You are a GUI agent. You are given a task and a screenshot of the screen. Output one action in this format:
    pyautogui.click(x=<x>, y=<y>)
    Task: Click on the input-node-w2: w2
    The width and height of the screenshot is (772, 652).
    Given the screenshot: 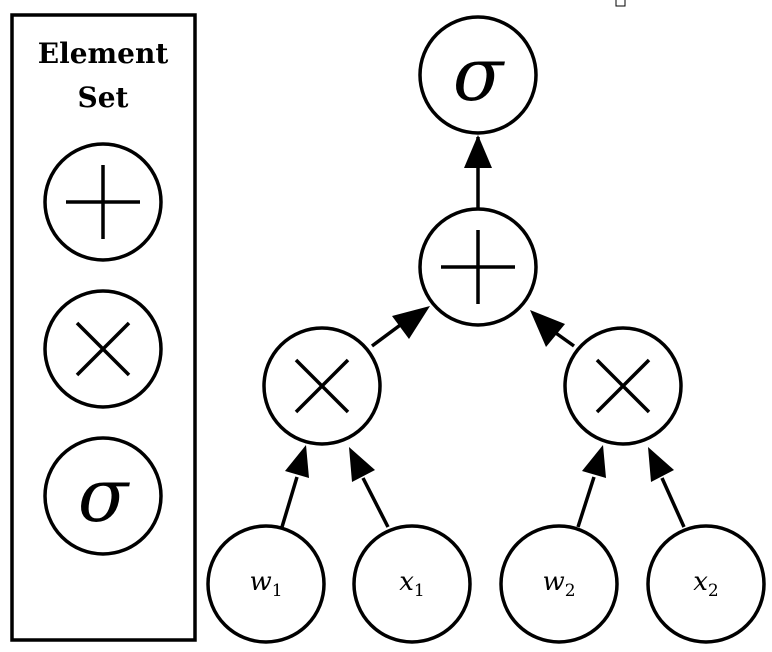 What is the action you would take?
    pyautogui.click(x=559, y=584)
    